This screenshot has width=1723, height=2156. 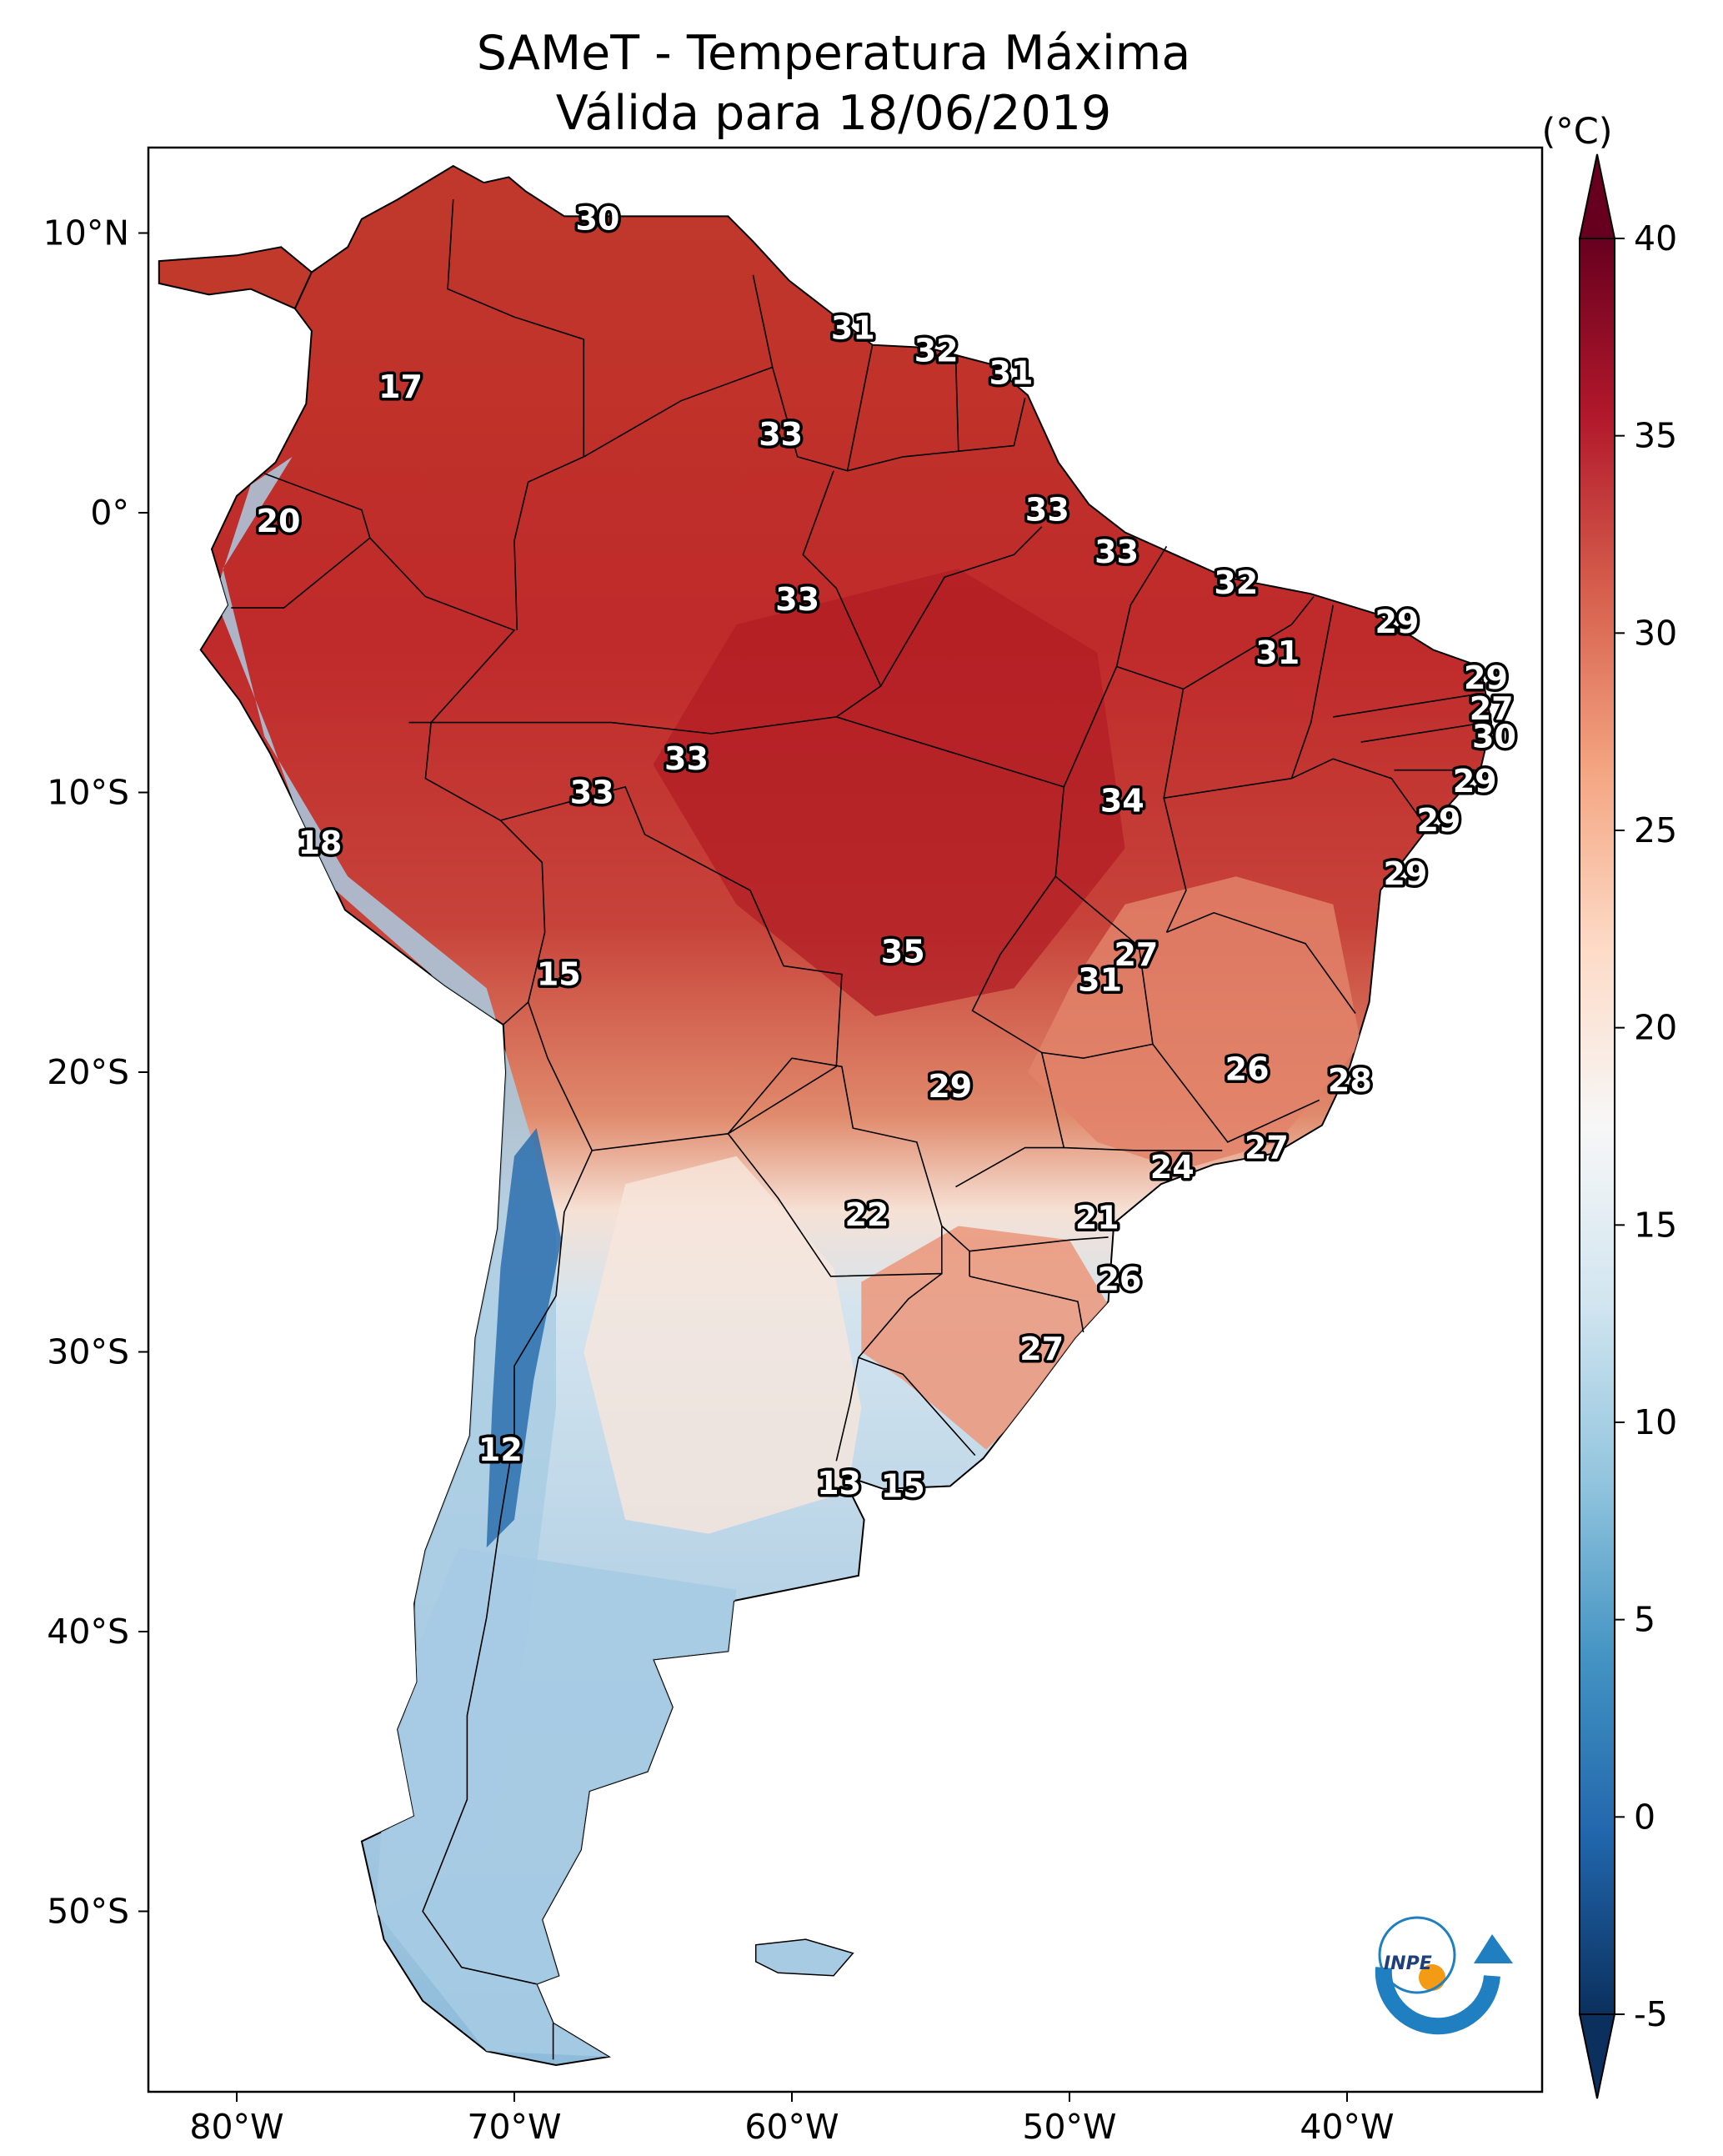 I want to click on temperature-label: 31, so click(x=1100, y=979).